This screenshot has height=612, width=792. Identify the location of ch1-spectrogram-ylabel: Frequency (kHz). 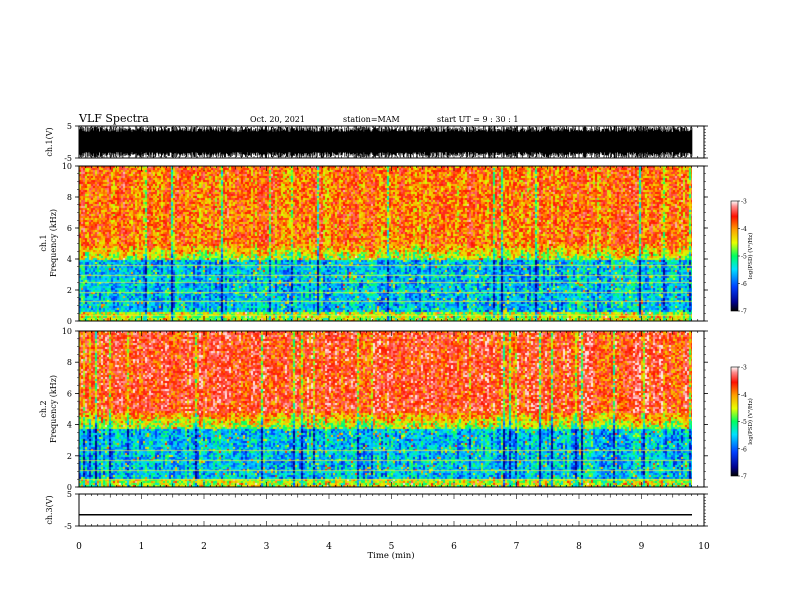
(53, 243).